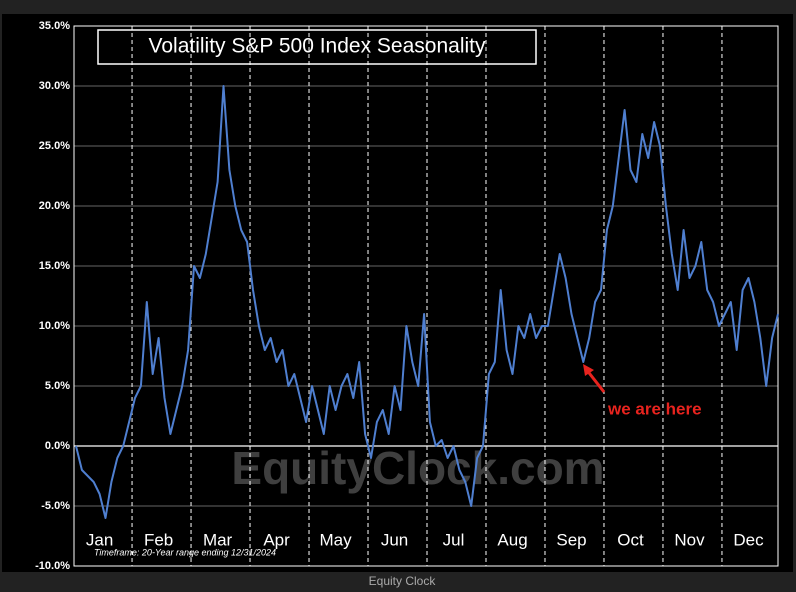 The width and height of the screenshot is (796, 592). I want to click on chart-title: Volatility S&P 500 Index Seasonality, so click(317, 46).